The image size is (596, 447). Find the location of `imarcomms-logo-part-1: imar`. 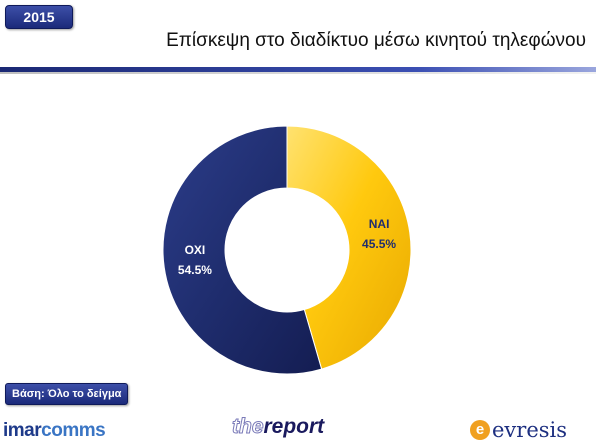

imarcomms-logo-part-1: imar is located at coordinates (22, 430).